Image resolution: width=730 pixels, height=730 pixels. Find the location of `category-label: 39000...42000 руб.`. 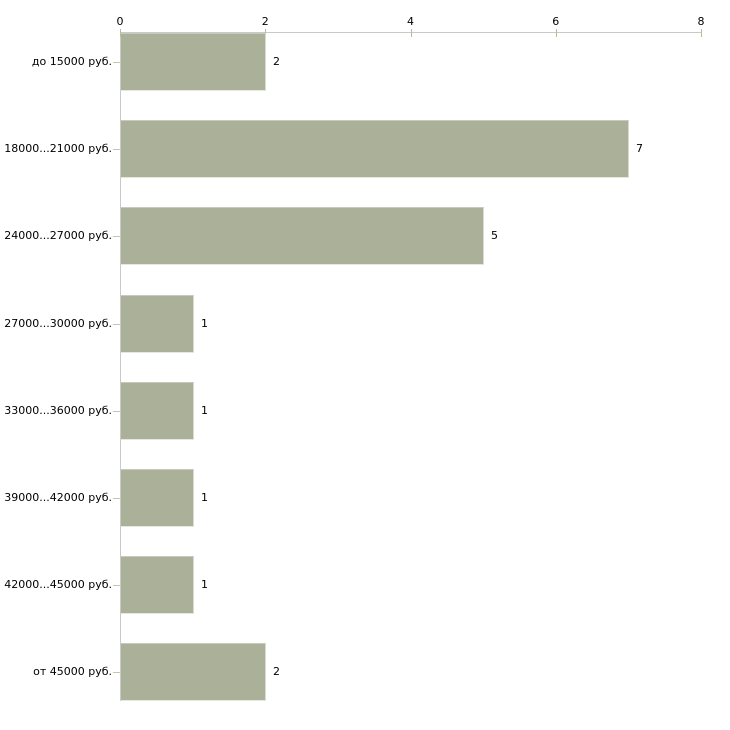

category-label: 39000...42000 руб. is located at coordinates (58, 497).